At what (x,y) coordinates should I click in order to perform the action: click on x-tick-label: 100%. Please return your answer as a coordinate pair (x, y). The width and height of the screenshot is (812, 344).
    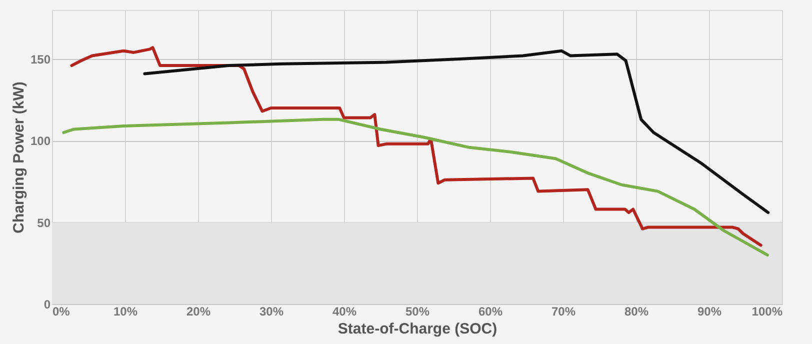
    Looking at the image, I should click on (767, 311).